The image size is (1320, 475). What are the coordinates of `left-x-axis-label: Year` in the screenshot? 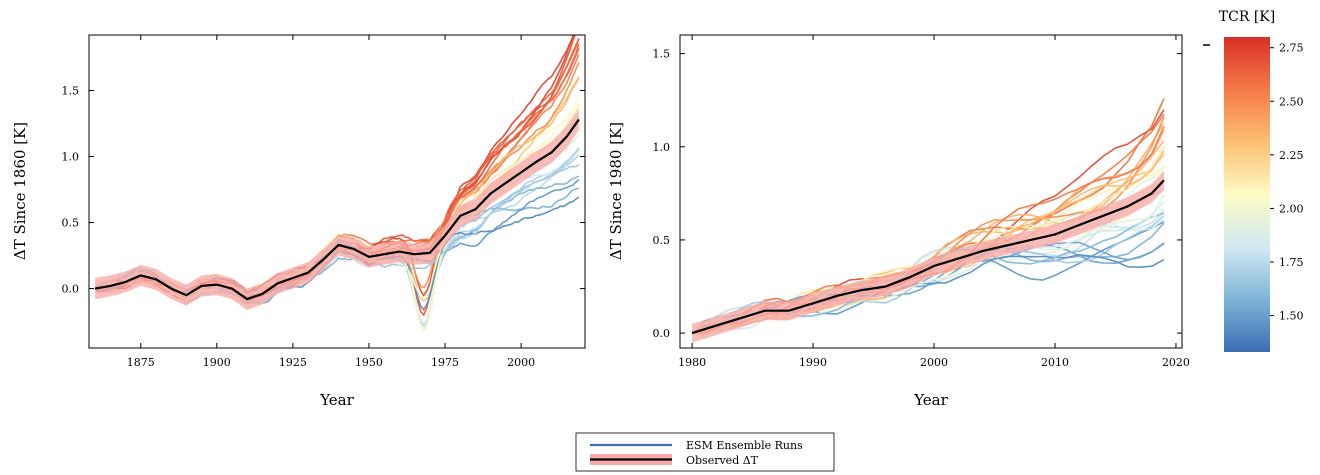 It's located at (336, 400).